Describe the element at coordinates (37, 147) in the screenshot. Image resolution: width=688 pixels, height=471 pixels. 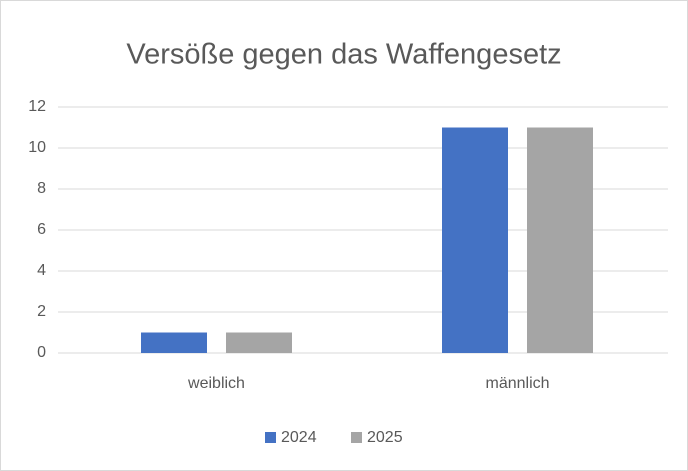
I see `y-tick-label: 10` at that location.